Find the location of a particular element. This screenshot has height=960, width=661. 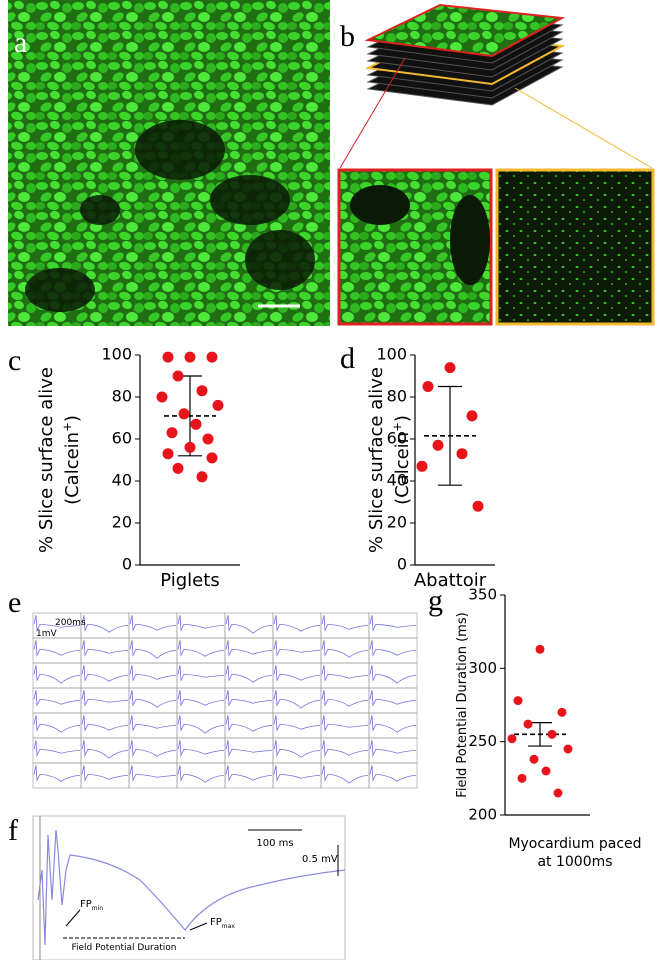

x-axis-label: at 1000ms is located at coordinates (574, 862).